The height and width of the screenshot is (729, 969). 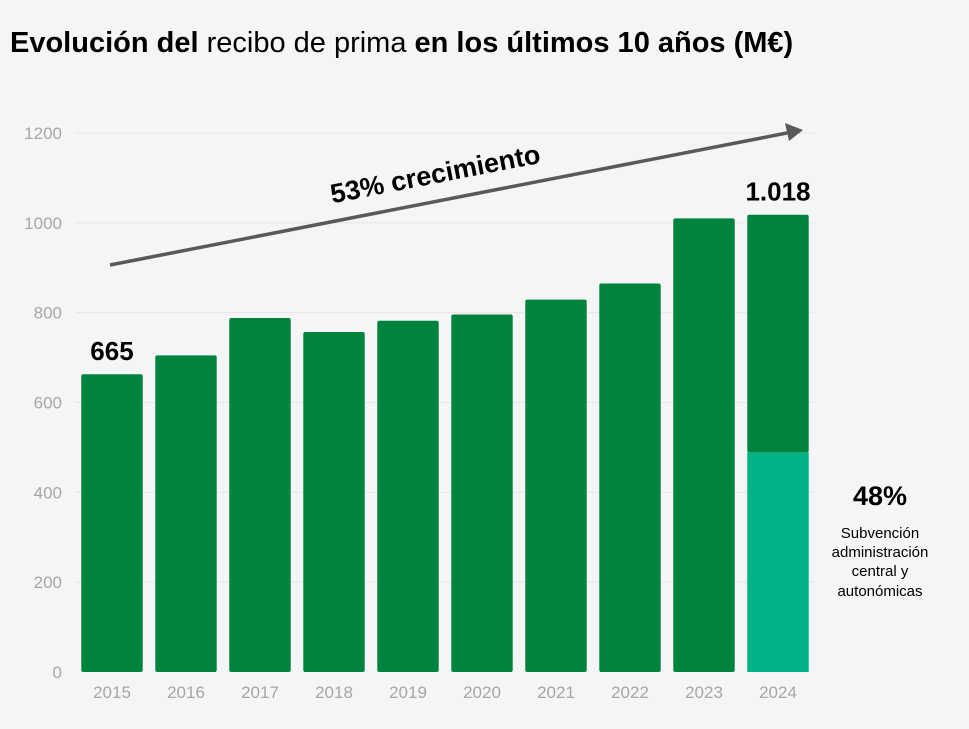 I want to click on title-part-2: recibo de prima, so click(x=306, y=43).